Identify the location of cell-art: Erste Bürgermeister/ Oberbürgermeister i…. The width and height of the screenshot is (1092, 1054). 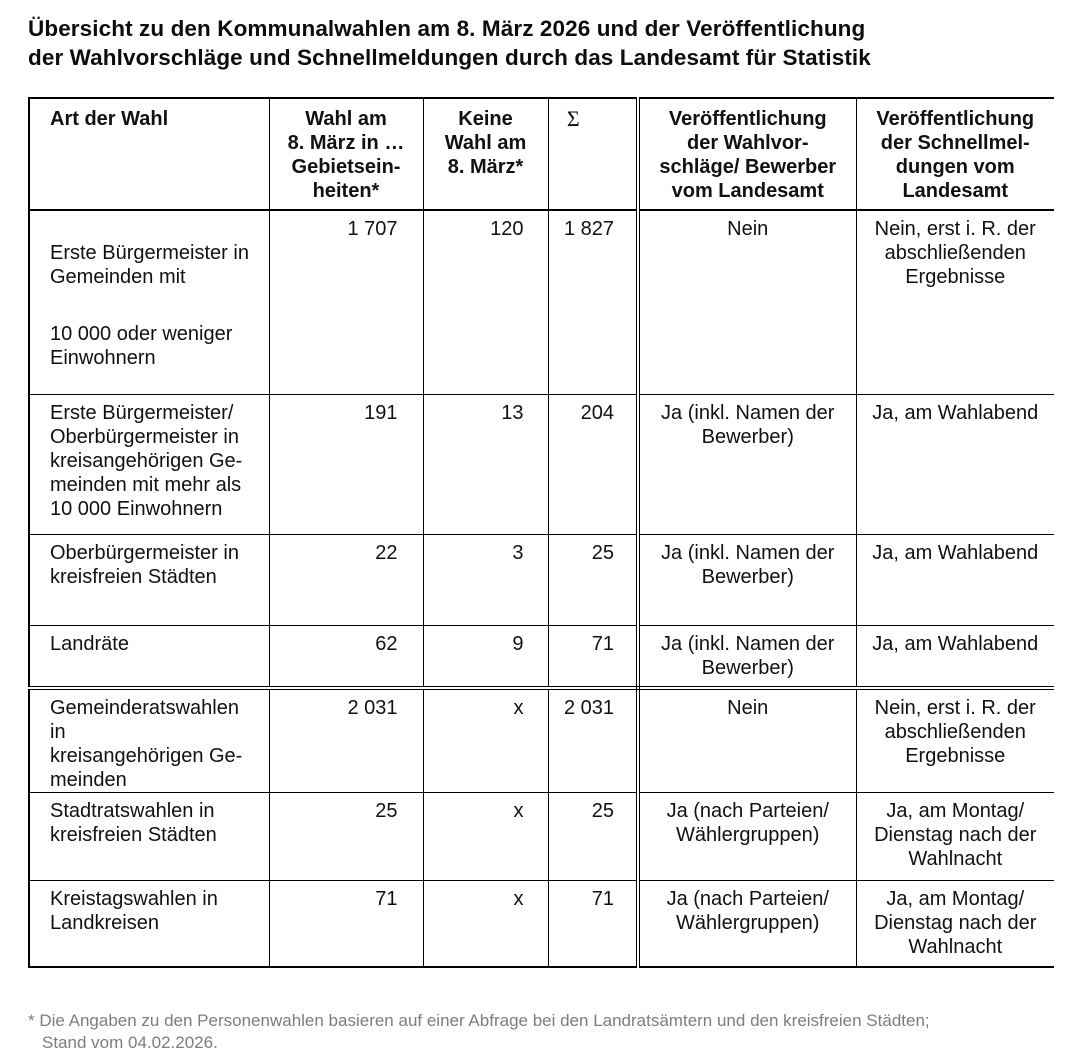
(149, 464).